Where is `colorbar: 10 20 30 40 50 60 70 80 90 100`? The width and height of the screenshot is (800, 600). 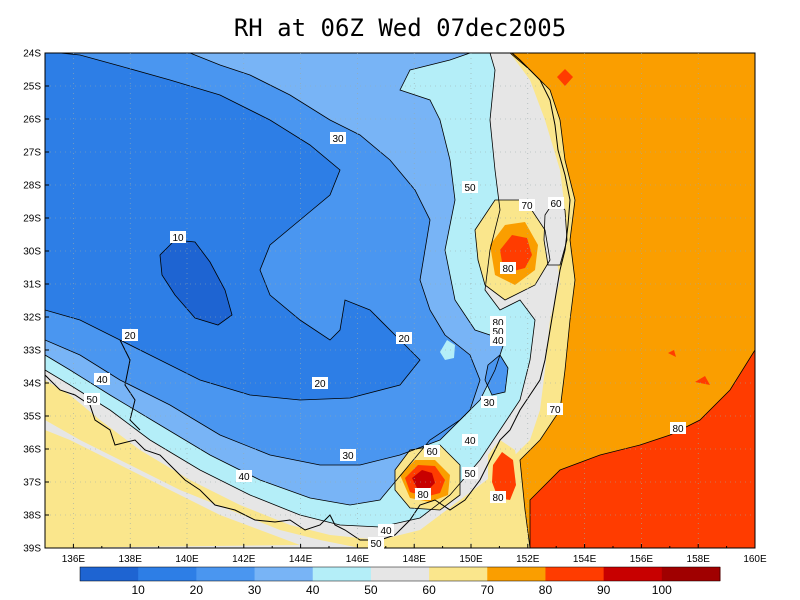
colorbar: 10 20 30 40 50 60 70 80 90 100 is located at coordinates (400, 581).